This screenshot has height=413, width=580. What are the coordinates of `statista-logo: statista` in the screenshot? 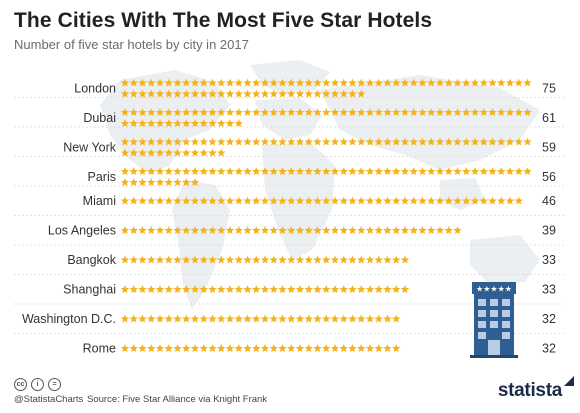 It's located at (529, 390).